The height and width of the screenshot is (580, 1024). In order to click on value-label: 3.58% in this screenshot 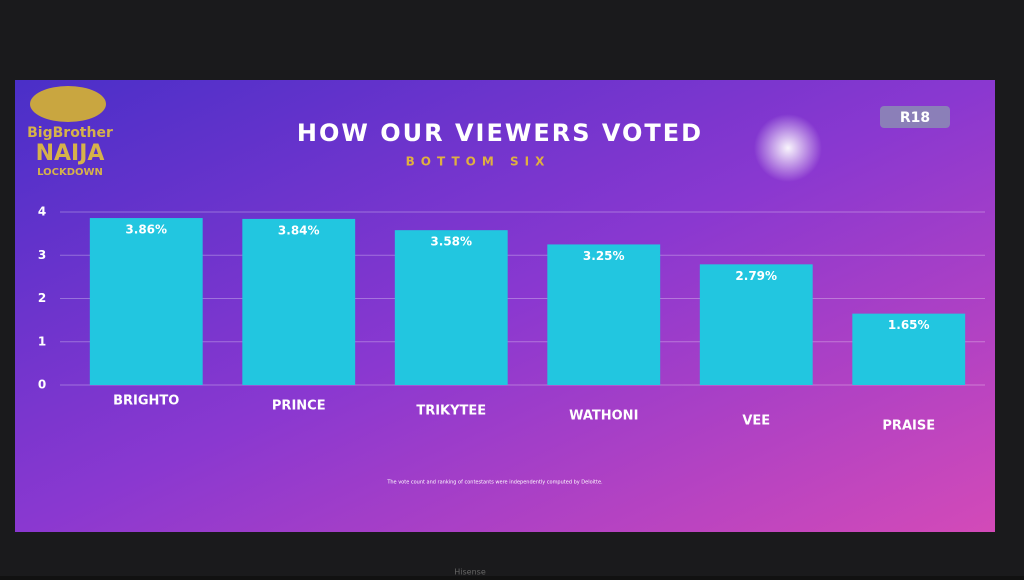, I will do `click(451, 242)`.